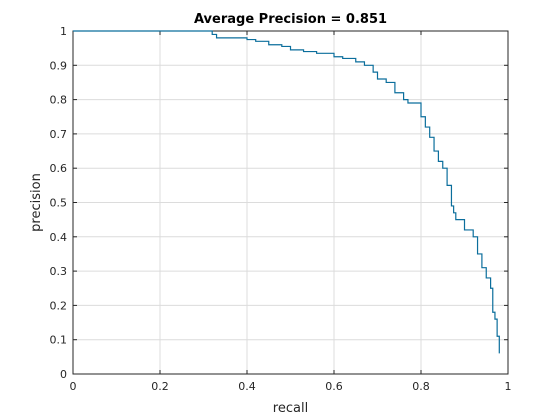 The height and width of the screenshot is (420, 560). I want to click on x-tick-label: 0.6, so click(334, 386).